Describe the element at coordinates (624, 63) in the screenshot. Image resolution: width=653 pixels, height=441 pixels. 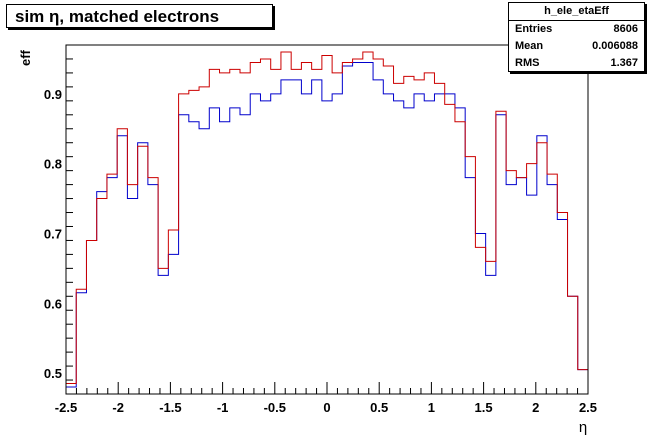
I see `stats-value: 1.367` at that location.